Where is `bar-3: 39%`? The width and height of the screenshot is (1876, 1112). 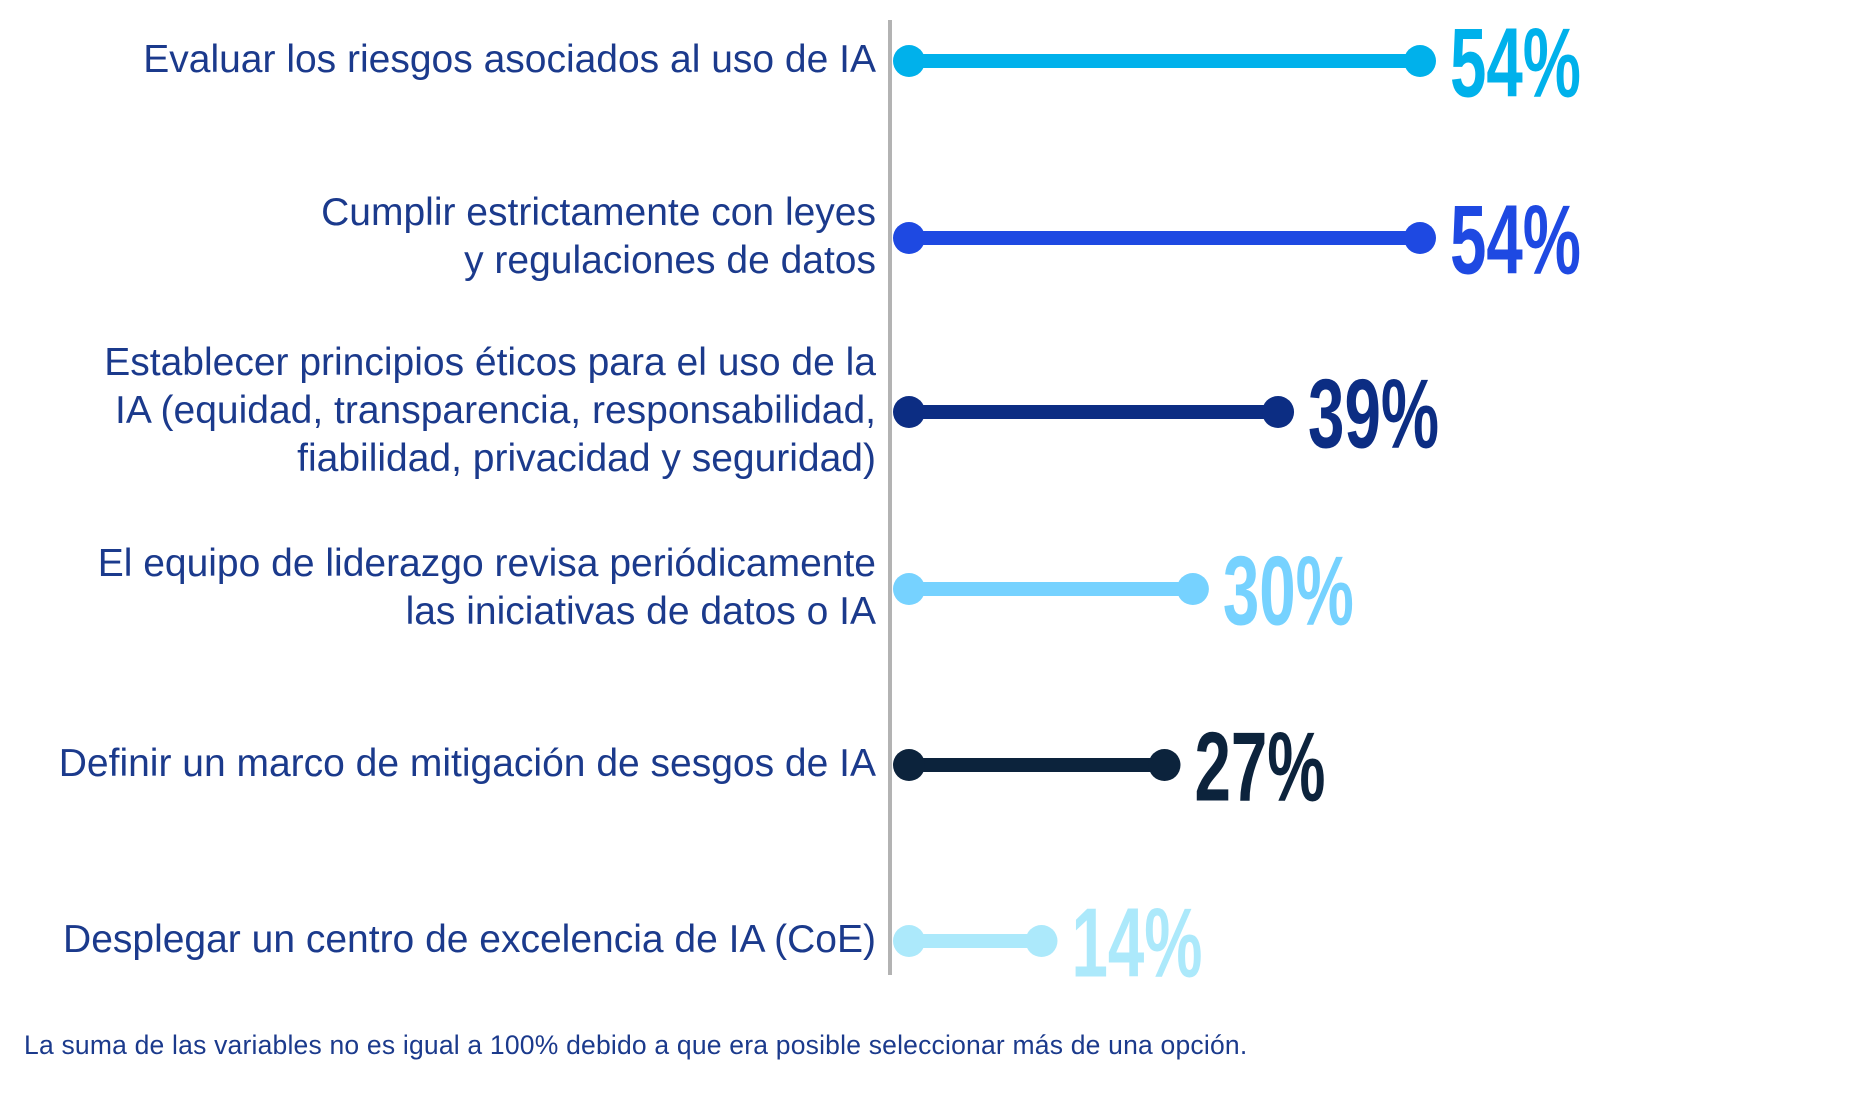 bar-3: 39% is located at coordinates (1166, 413).